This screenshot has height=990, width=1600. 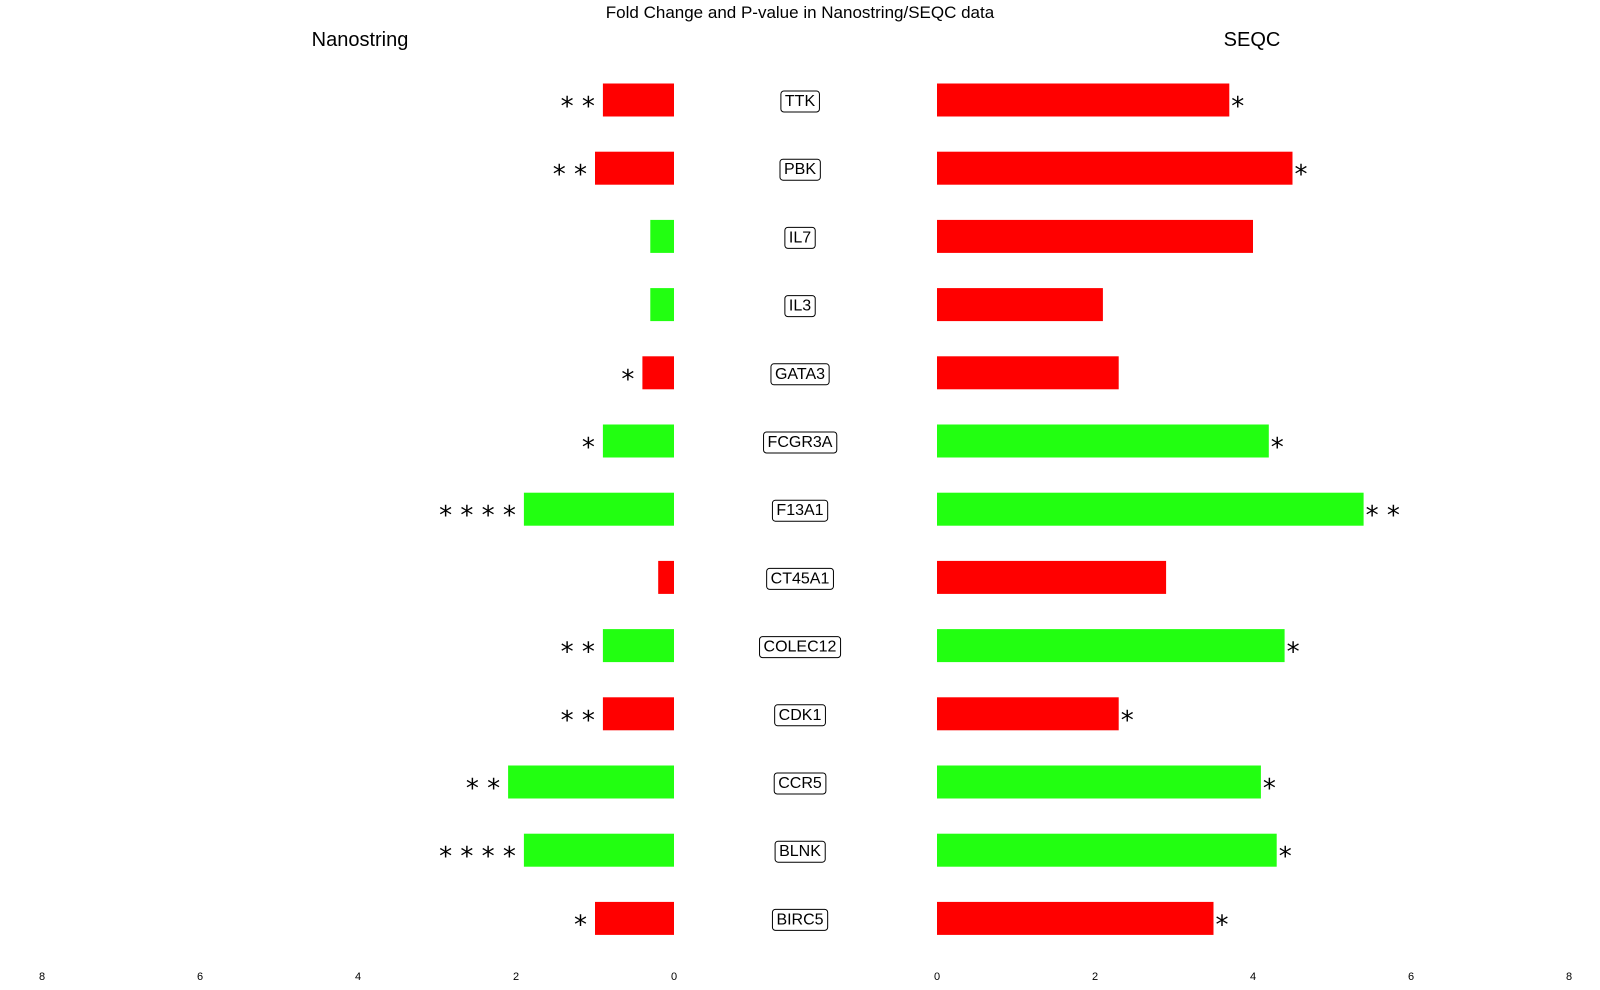 I want to click on seqc-significance-cdk1: *, so click(x=1127, y=721).